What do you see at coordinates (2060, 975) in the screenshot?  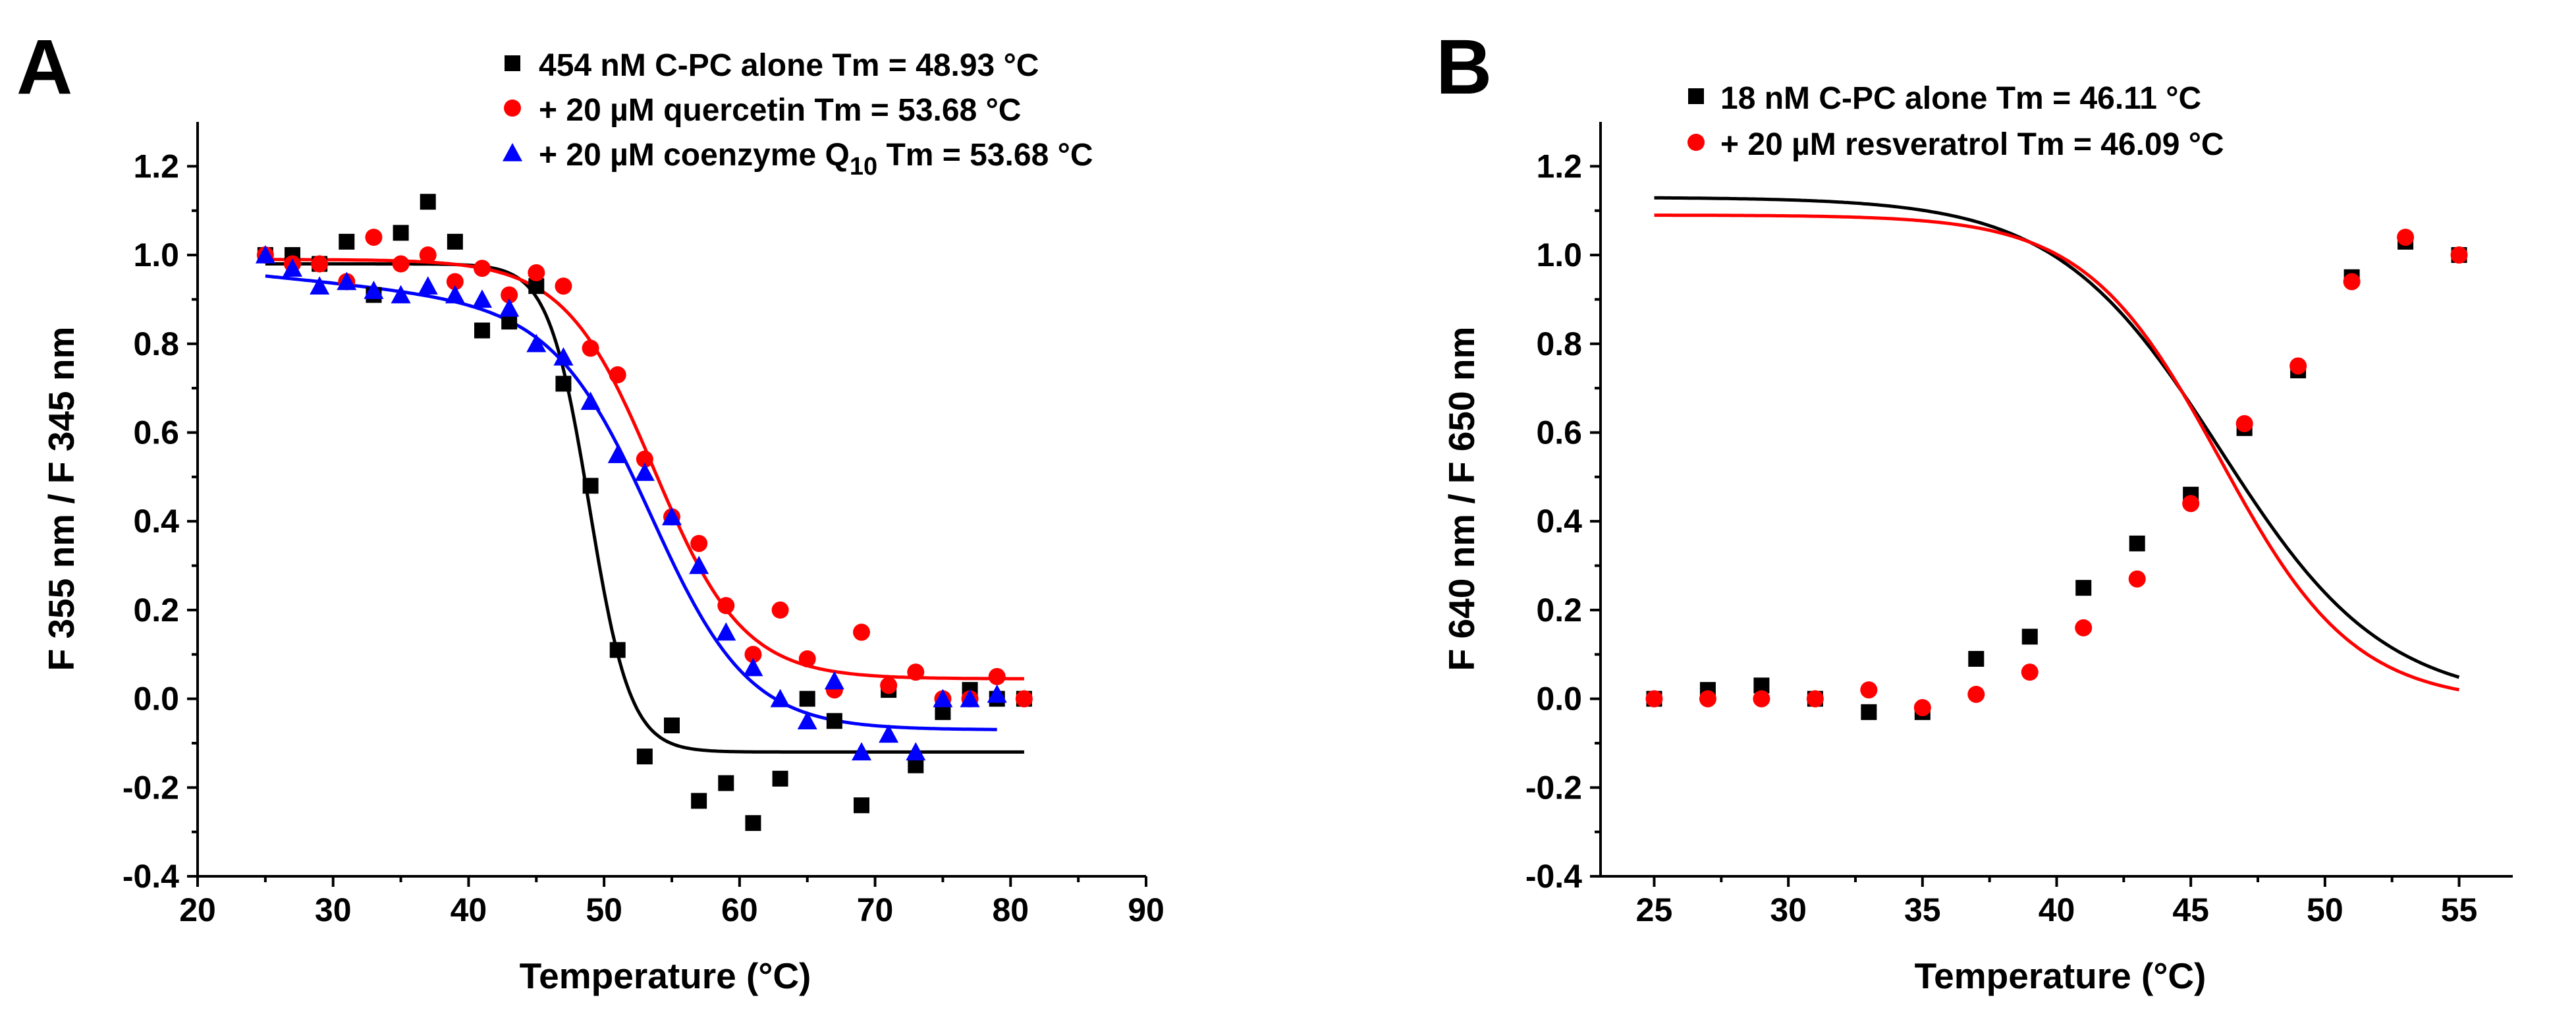 I see `panel-b-x-axis-label: Temperature (°C)` at bounding box center [2060, 975].